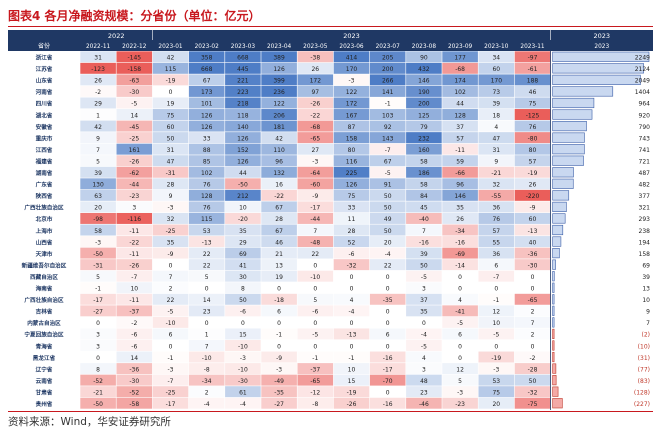 Image resolution: width=661 pixels, height=438 pixels. What do you see at coordinates (646, 300) in the screenshot?
I see `total-value: 10` at bounding box center [646, 300].